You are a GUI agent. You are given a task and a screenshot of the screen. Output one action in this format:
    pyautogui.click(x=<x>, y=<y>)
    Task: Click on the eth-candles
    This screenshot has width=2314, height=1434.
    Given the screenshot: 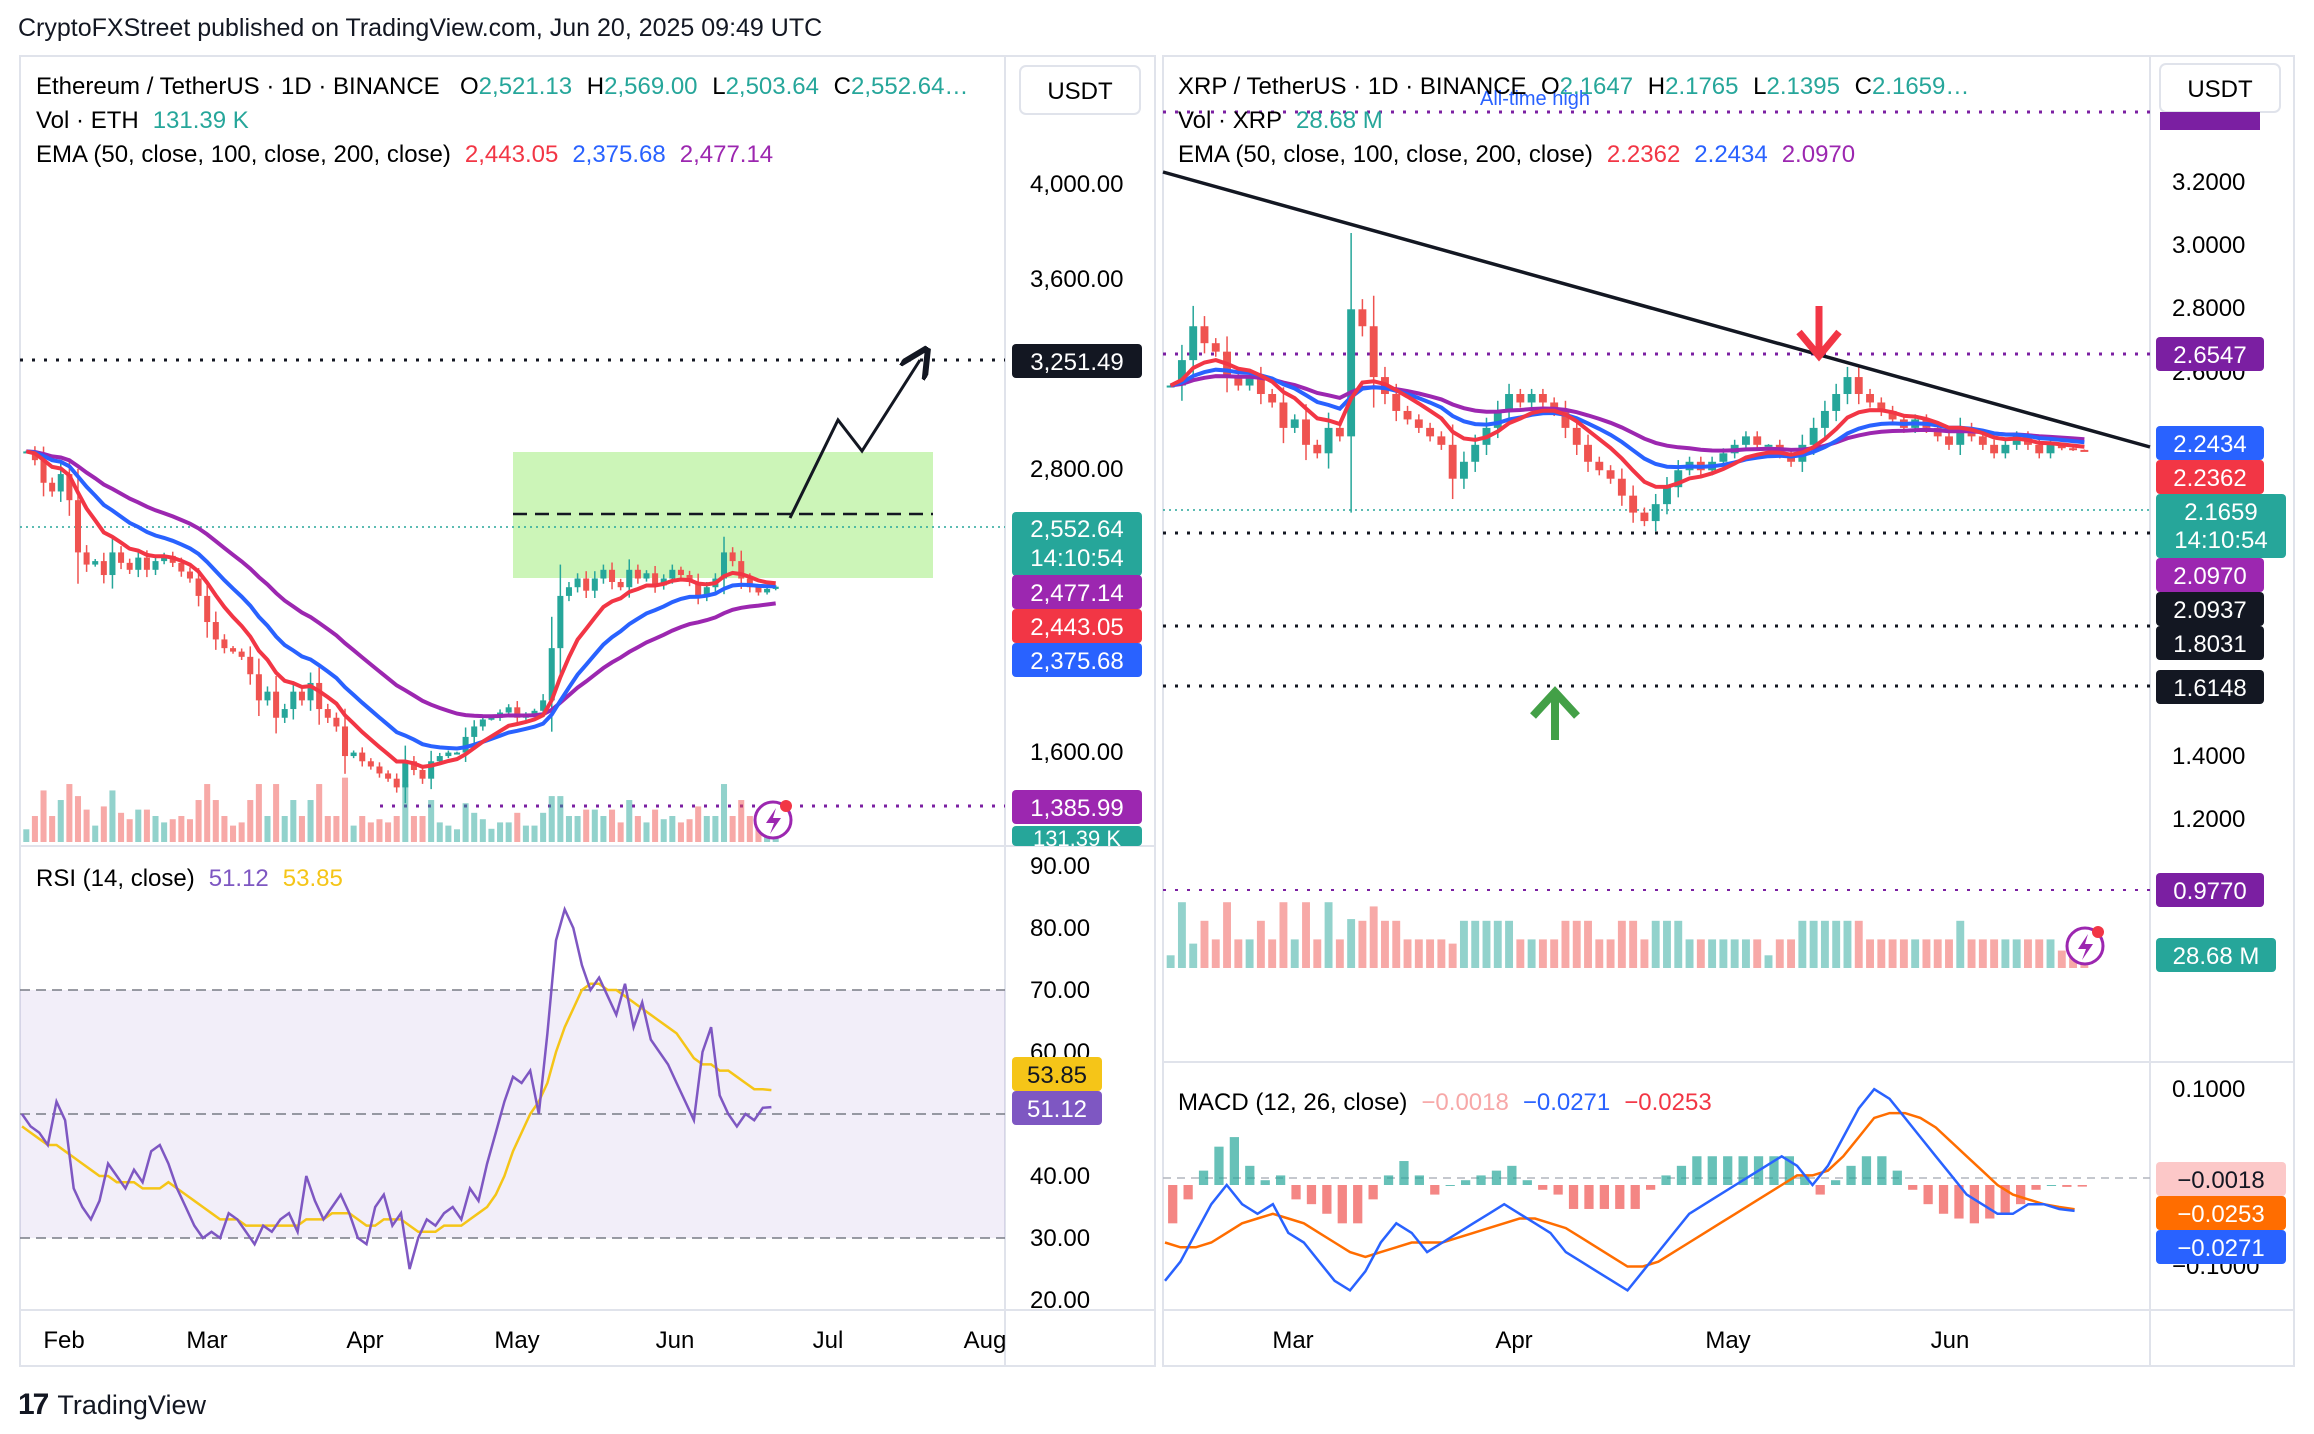 What is the action you would take?
    pyautogui.click(x=401, y=625)
    